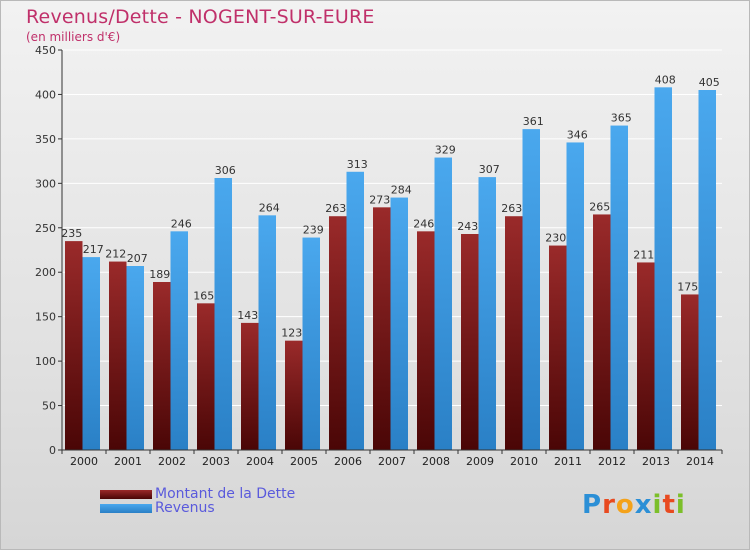 The height and width of the screenshot is (550, 750). Describe the element at coordinates (135, 358) in the screenshot. I see `bar-revenue-2001` at that location.